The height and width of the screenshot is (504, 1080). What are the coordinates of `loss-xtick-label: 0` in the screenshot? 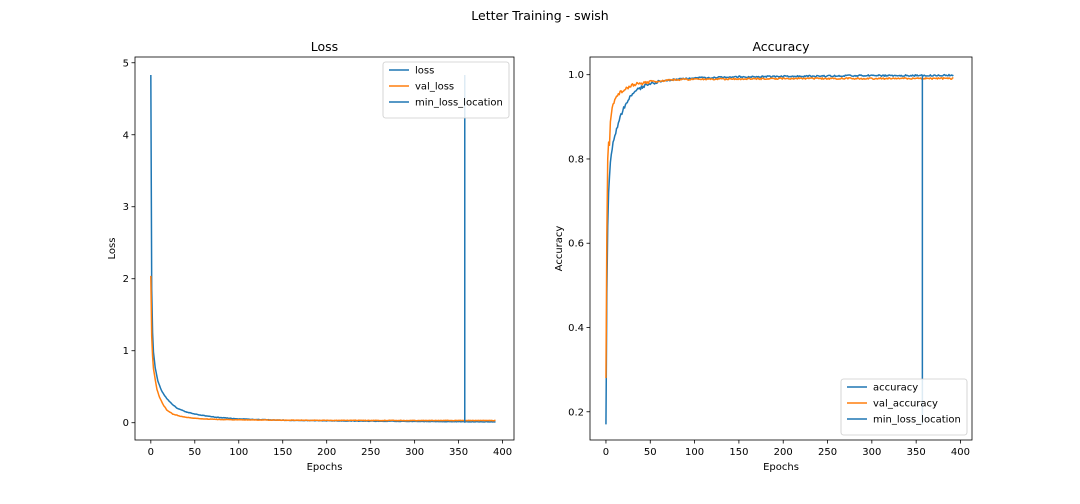 It's located at (151, 452).